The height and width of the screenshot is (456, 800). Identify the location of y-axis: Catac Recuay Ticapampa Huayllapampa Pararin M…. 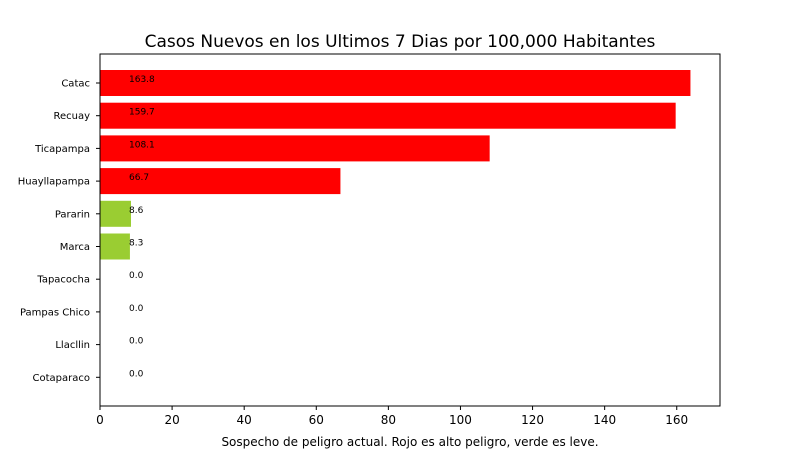
(59, 231).